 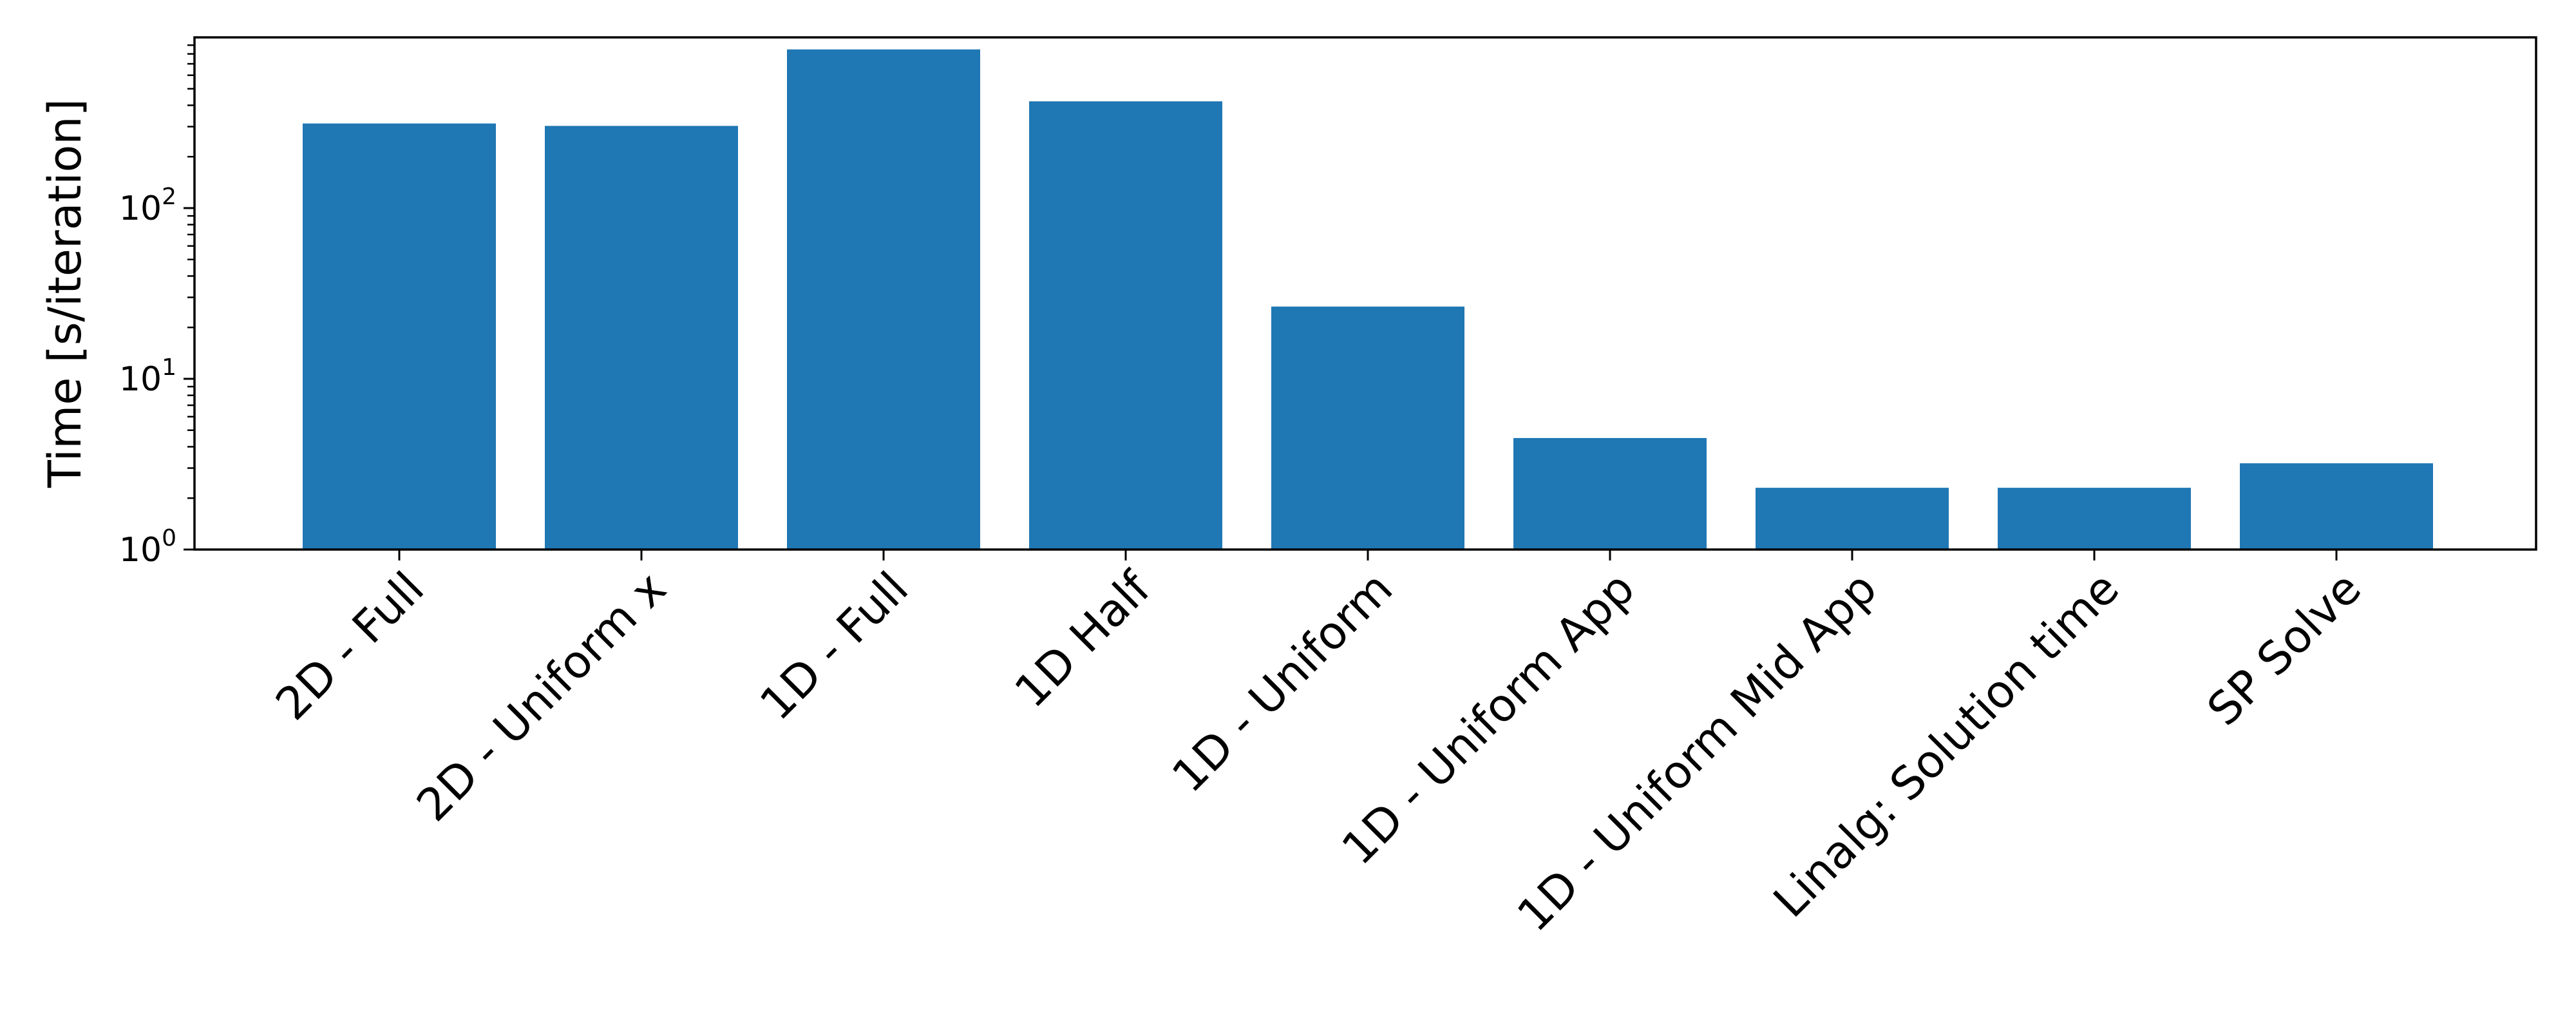 I want to click on x-tick-label: 2D - Full, so click(x=350, y=646).